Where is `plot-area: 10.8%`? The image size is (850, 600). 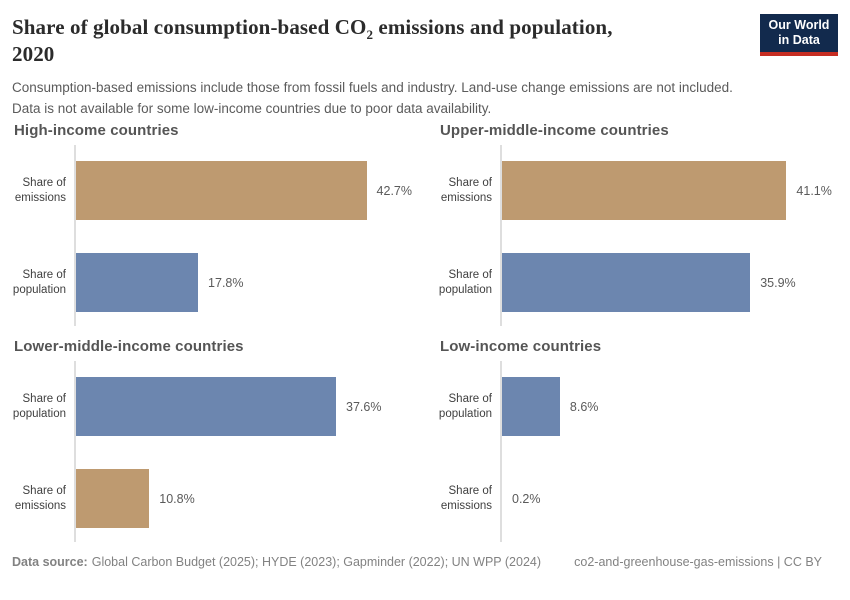
plot-area: 10.8% is located at coordinates (243, 499).